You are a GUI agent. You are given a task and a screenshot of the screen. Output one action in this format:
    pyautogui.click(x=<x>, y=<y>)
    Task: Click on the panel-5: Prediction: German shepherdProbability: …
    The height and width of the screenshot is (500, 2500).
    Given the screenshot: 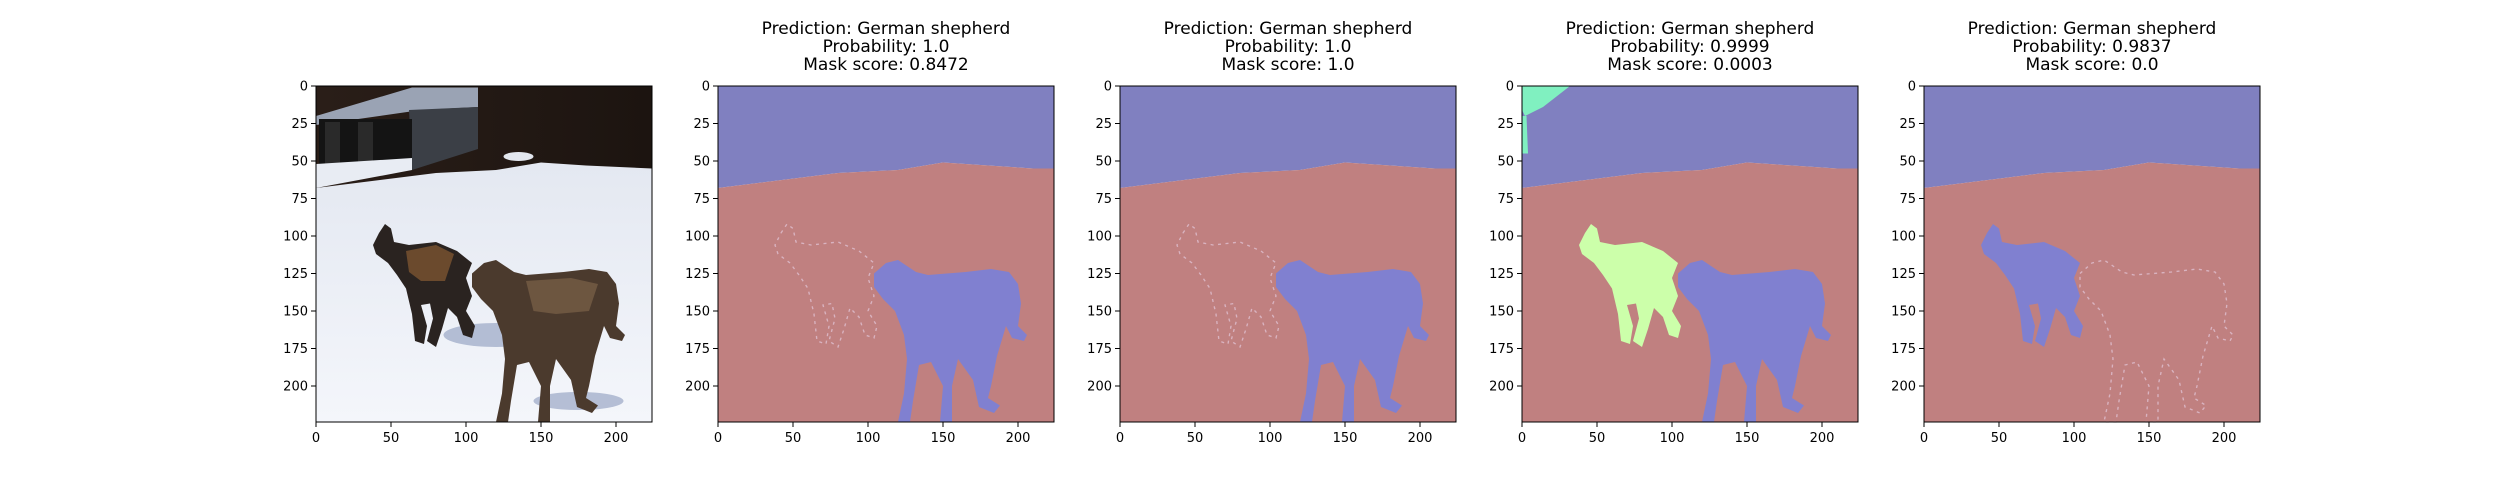 What is the action you would take?
    pyautogui.click(x=2076, y=232)
    